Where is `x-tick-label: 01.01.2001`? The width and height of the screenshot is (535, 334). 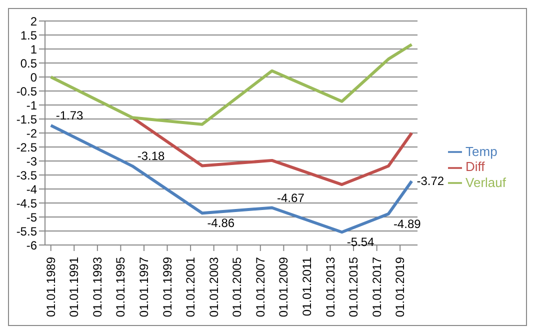
x-tick-label: 01.01.2001 is located at coordinates (191, 287).